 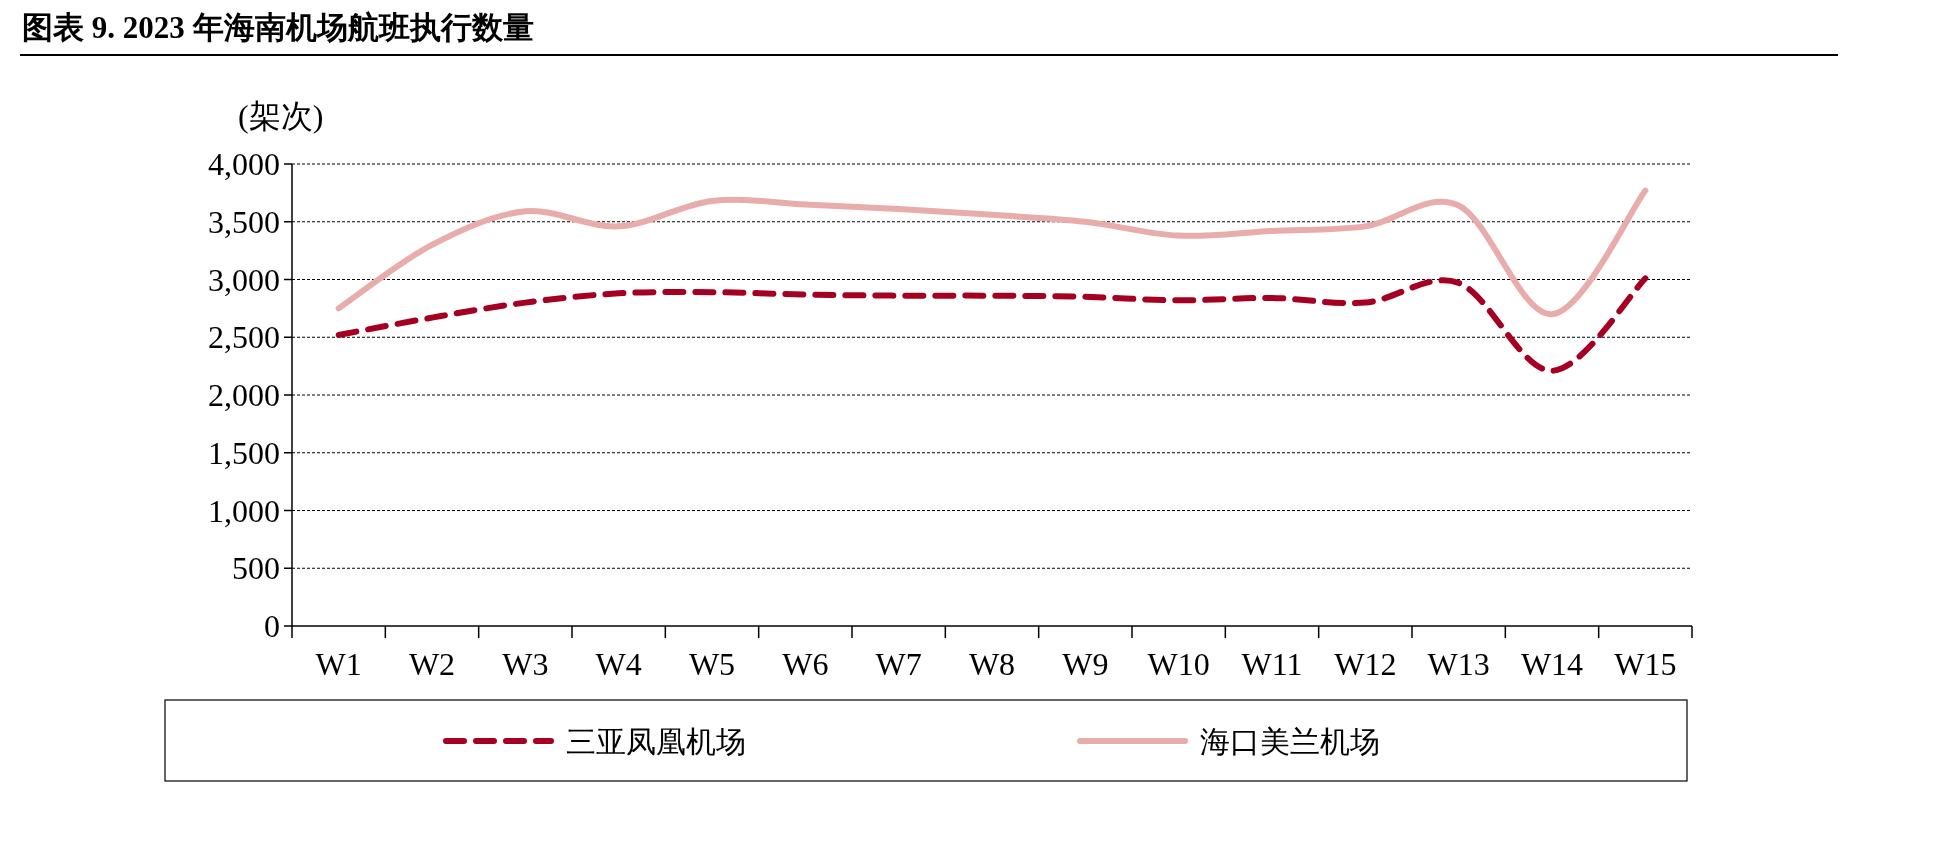 What do you see at coordinates (992, 664) in the screenshot?
I see `x-tick-label: W8` at bounding box center [992, 664].